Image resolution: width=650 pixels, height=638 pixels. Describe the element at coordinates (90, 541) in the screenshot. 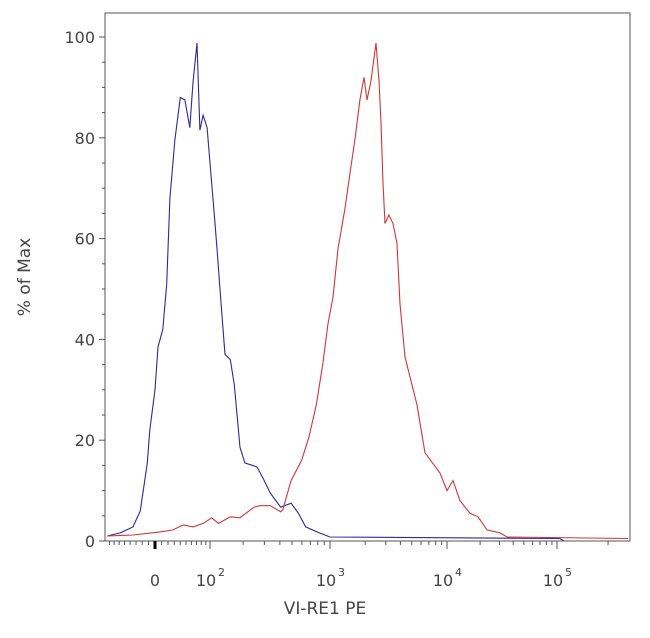

I see `y-tick-label: 0` at that location.